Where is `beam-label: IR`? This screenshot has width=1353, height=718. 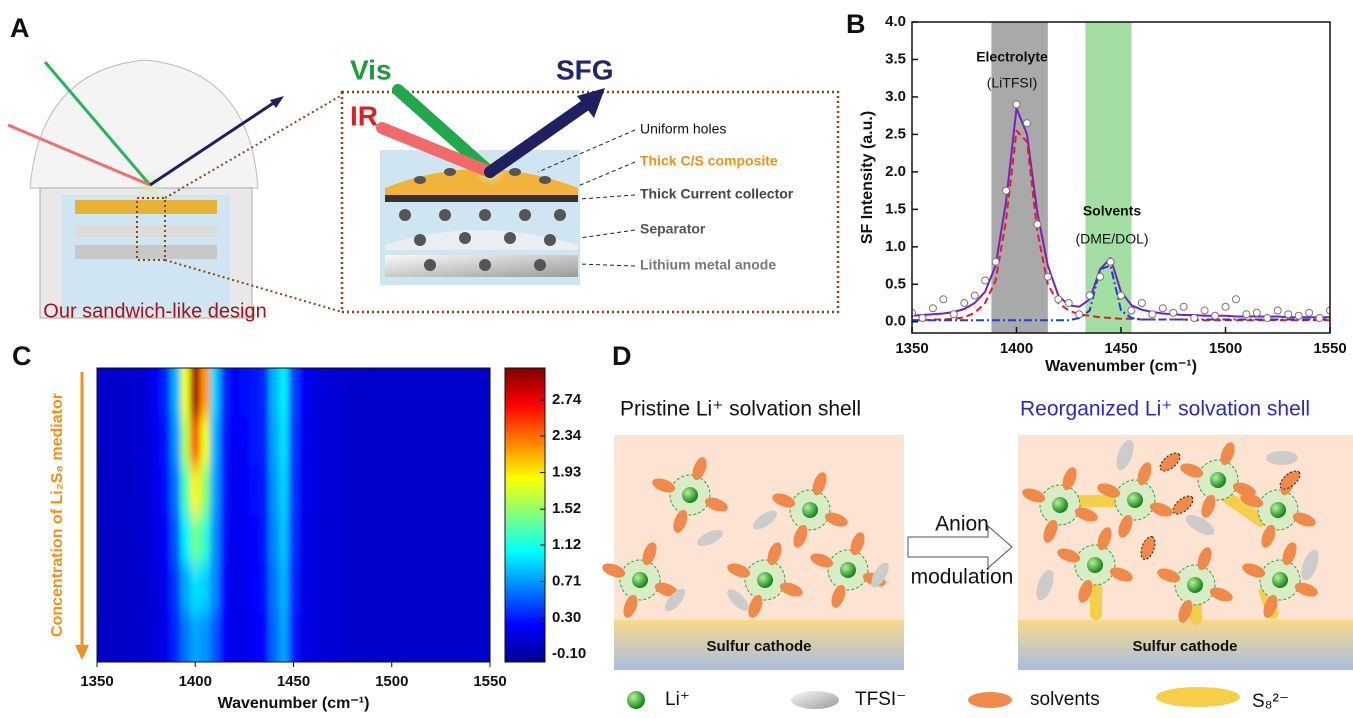 beam-label: IR is located at coordinates (364, 115).